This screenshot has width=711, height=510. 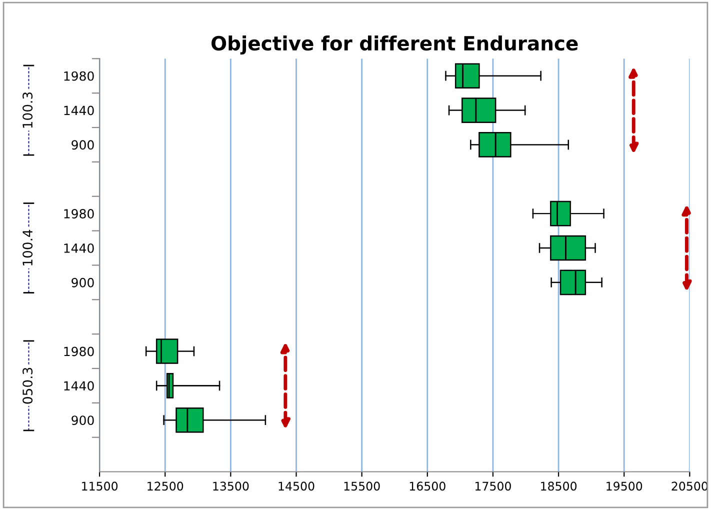 What do you see at coordinates (27, 248) in the screenshot?
I see `text: 100.4` at bounding box center [27, 248].